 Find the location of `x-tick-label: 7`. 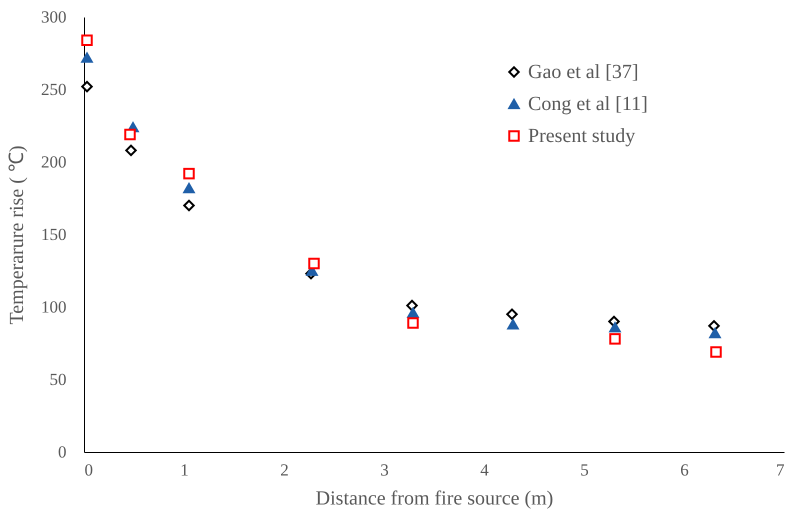

x-tick-label: 7 is located at coordinates (780, 470).